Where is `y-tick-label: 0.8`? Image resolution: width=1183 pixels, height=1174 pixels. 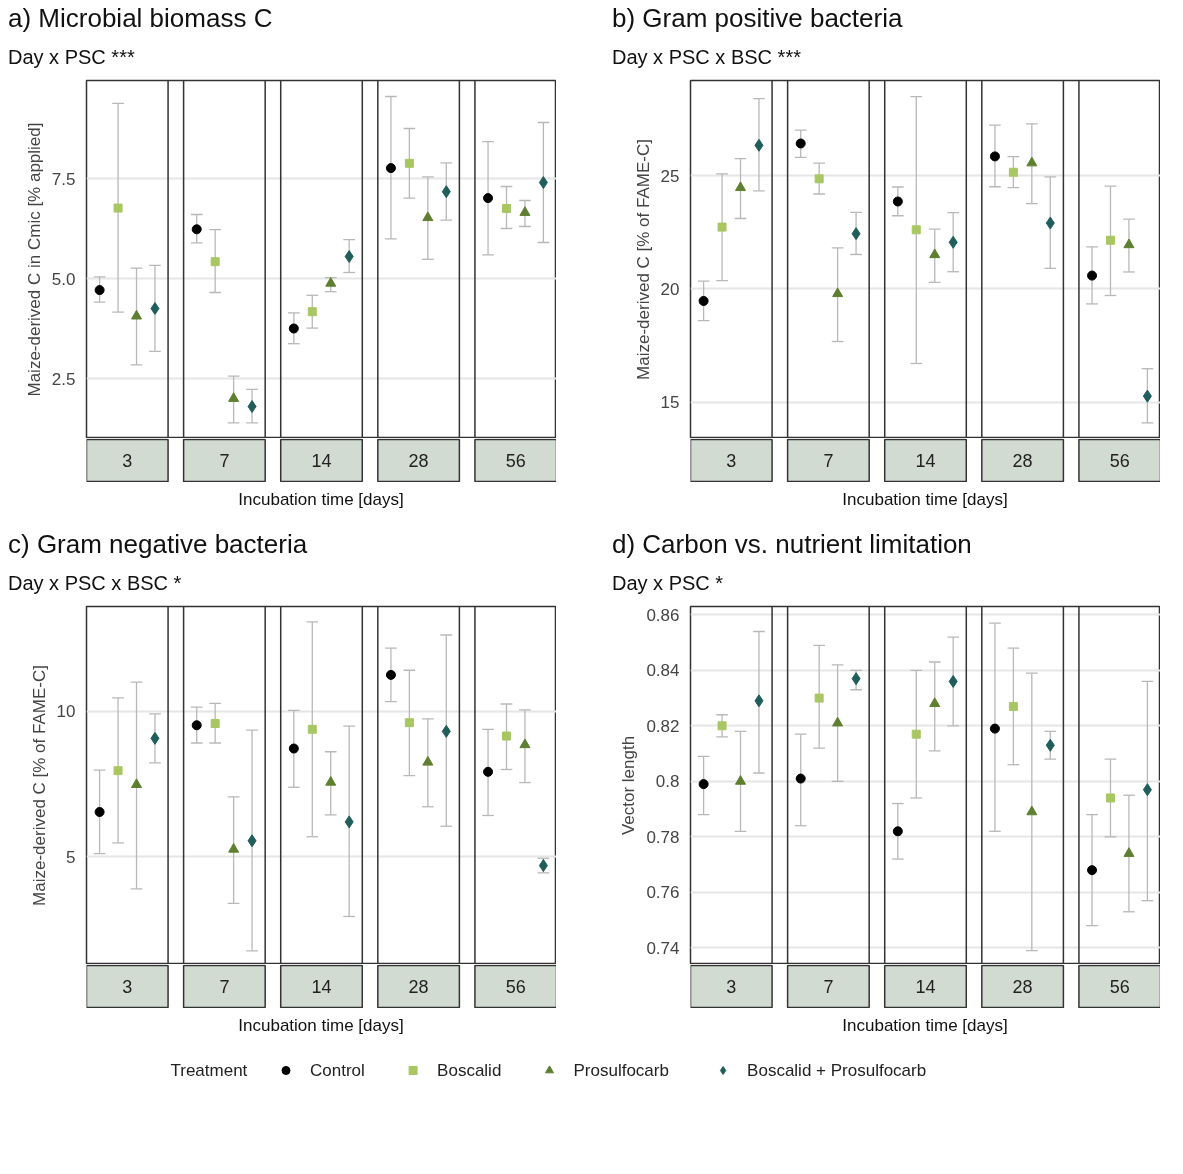
y-tick-label: 0.8 is located at coordinates (667, 782).